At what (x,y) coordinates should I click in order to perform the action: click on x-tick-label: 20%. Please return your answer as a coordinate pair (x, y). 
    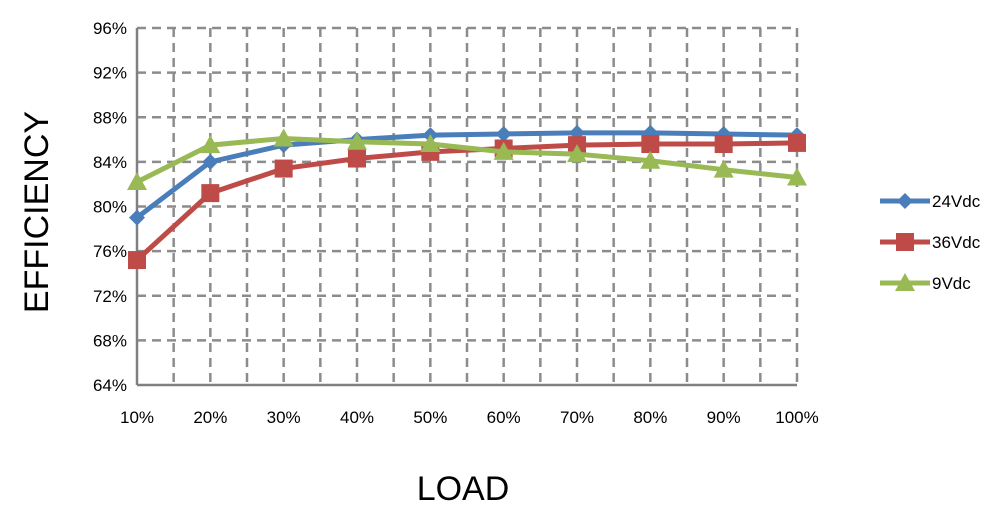
    Looking at the image, I should click on (210, 417).